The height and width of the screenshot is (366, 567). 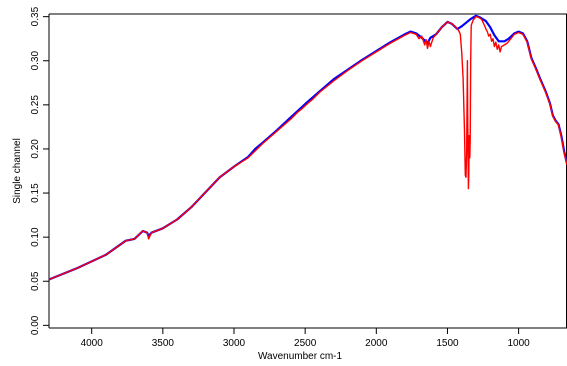 I want to click on y-tick-label: 0.10, so click(x=35, y=237).